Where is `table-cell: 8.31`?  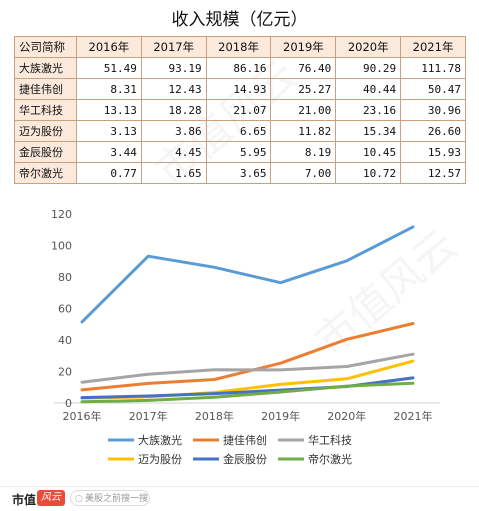
table-cell: 8.31 is located at coordinates (109, 89).